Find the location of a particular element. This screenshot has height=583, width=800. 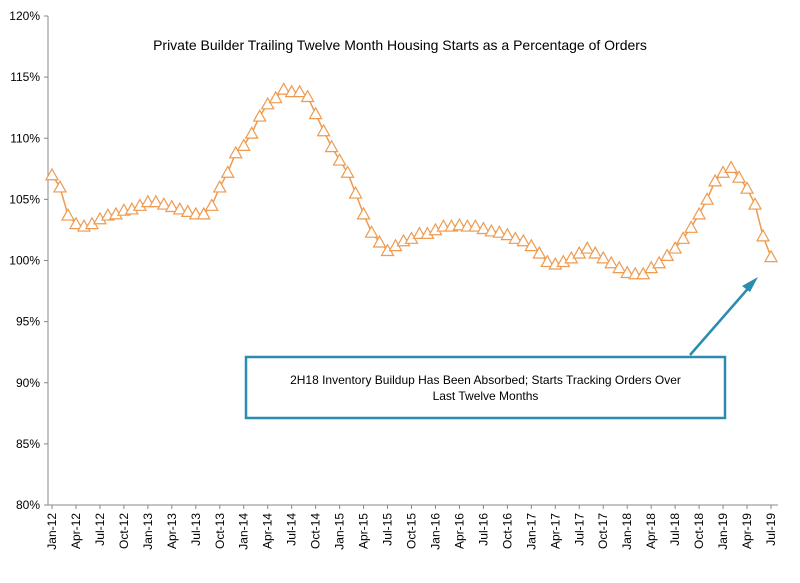

x-tick-label: Jul-16 is located at coordinates (483, 529).